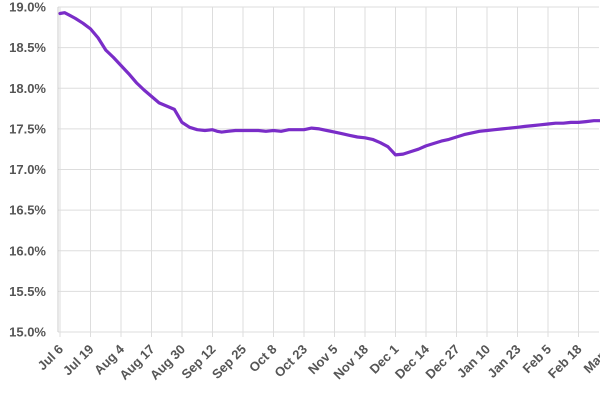 The image size is (600, 400). What do you see at coordinates (27, 47) in the screenshot?
I see `y-tick-label: 18.5%` at bounding box center [27, 47].